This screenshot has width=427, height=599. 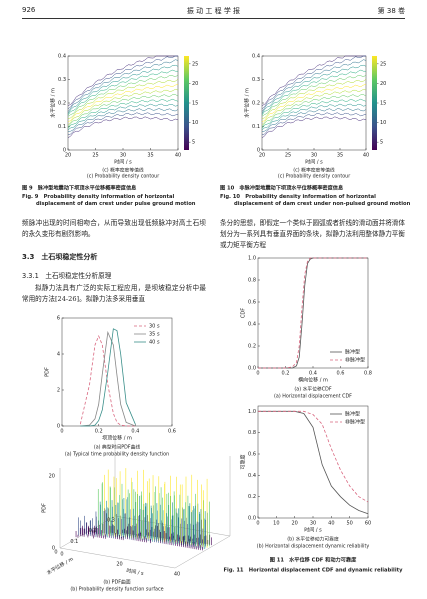 What do you see at coordinates (383, 123) in the screenshot?
I see `colorbar-tick-label: 10` at bounding box center [383, 123].